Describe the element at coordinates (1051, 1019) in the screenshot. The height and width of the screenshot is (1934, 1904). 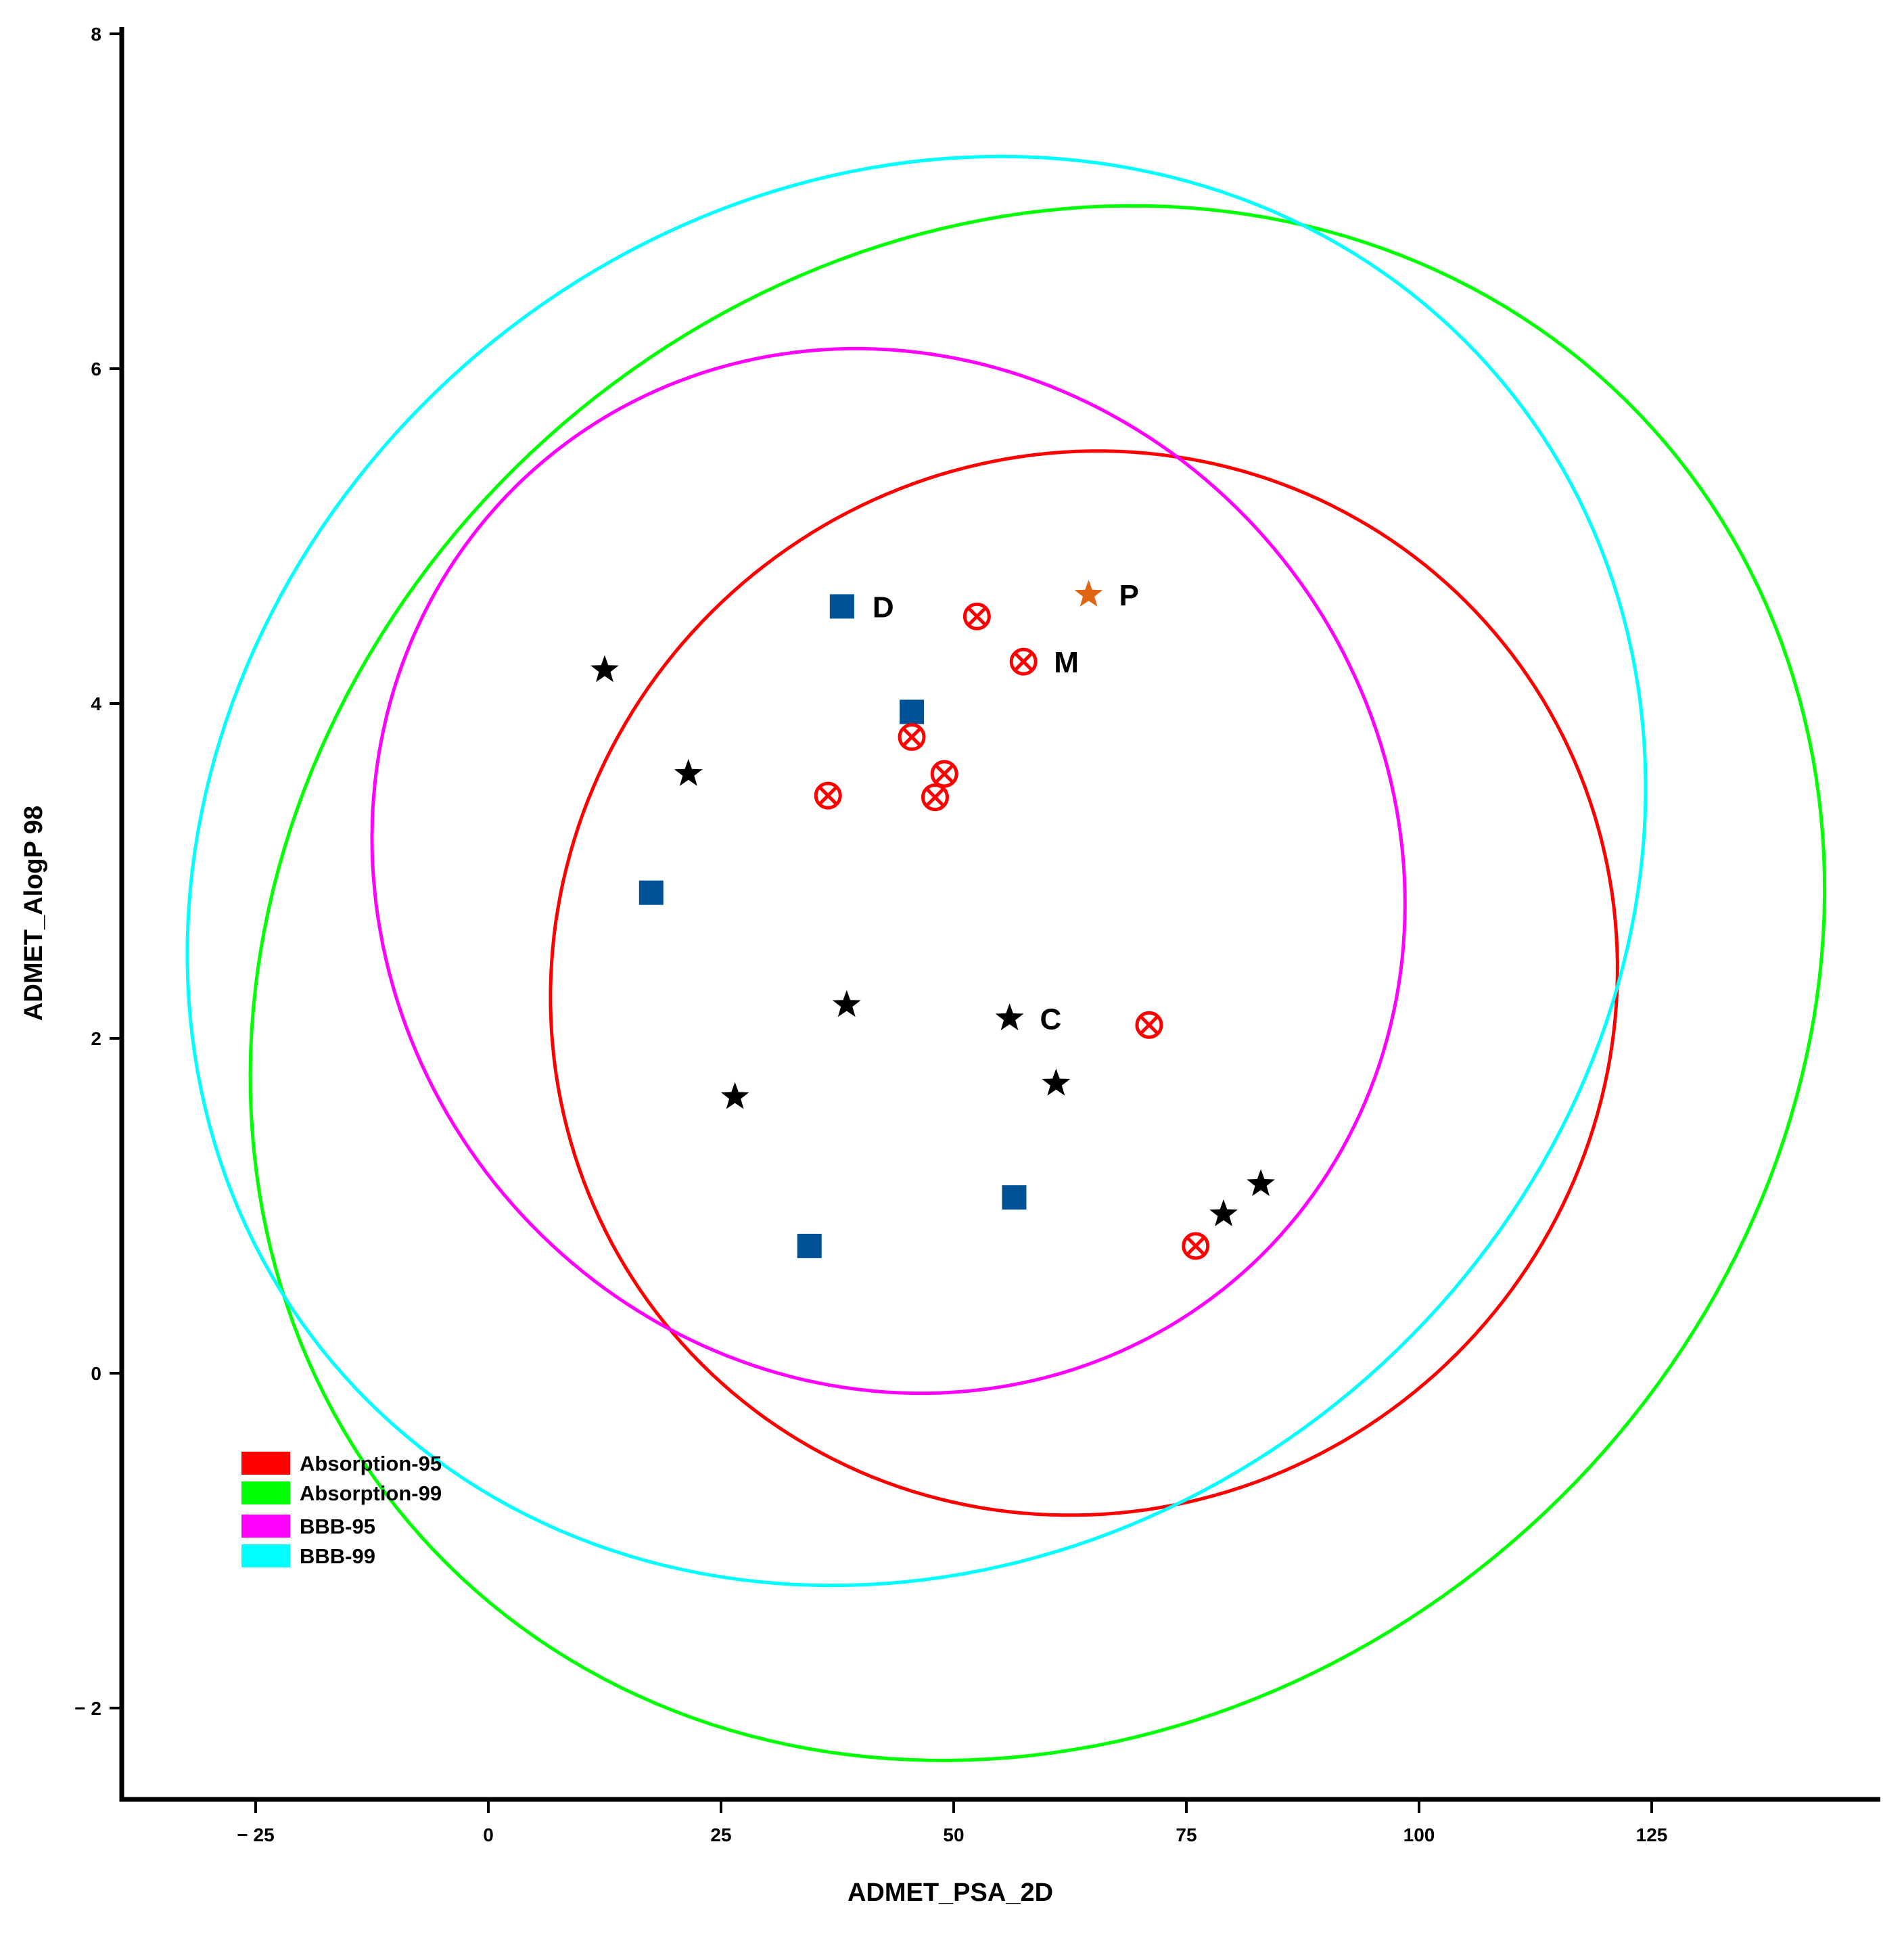
I see `point-label-c: C` at that location.